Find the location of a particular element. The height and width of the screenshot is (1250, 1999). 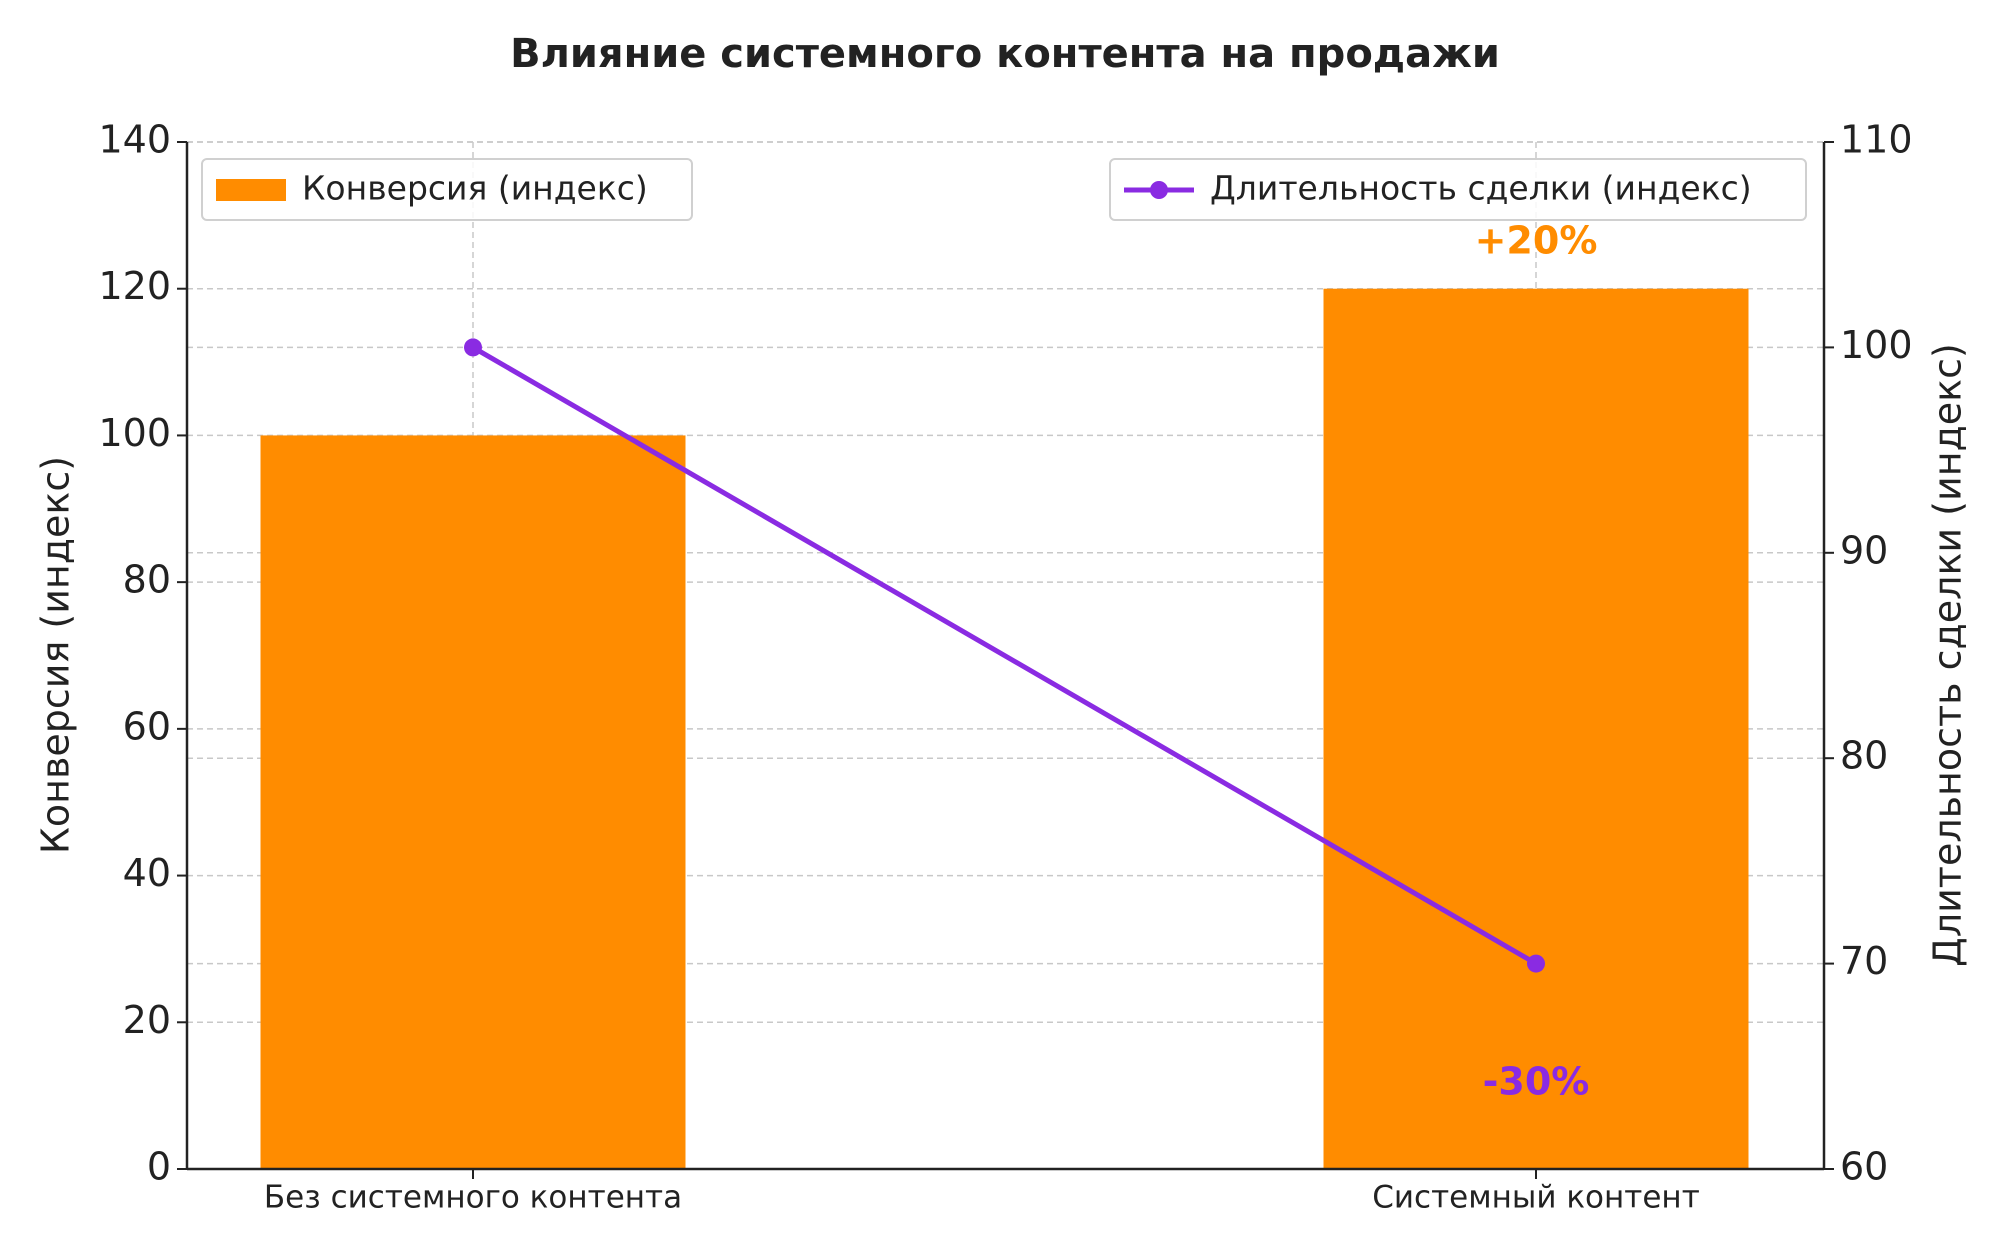

y2-tick-label: 70 is located at coordinates (1864, 961).